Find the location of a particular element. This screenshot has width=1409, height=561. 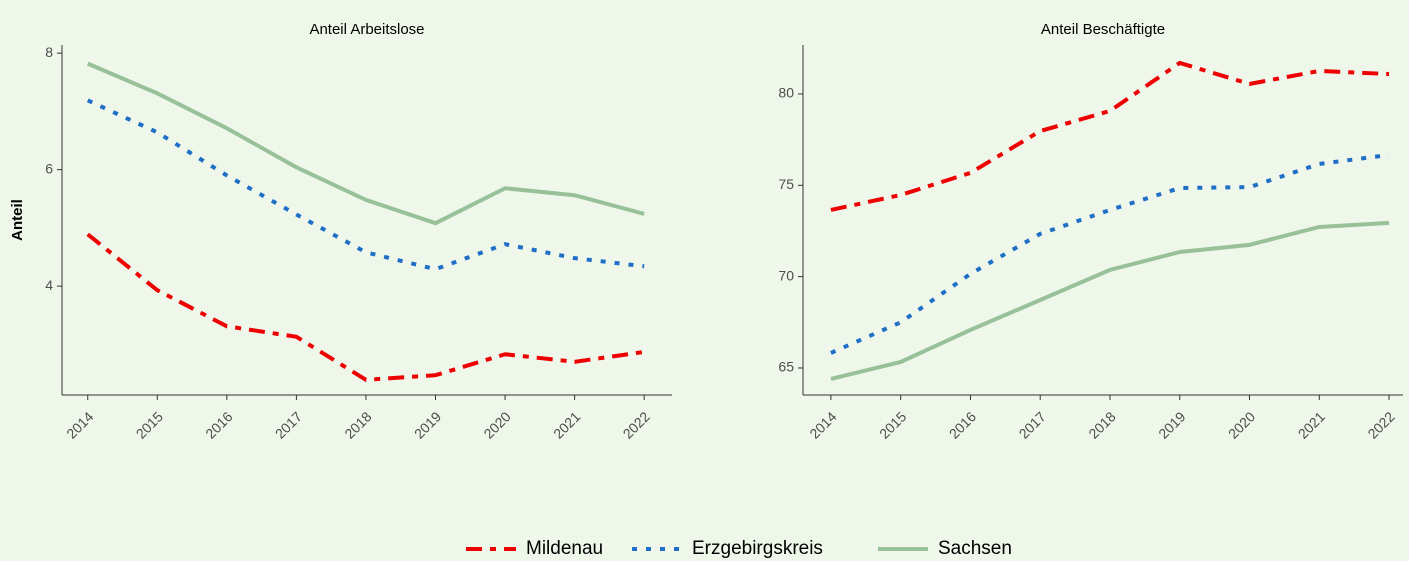

y-tick-label: 80 is located at coordinates (786, 93).